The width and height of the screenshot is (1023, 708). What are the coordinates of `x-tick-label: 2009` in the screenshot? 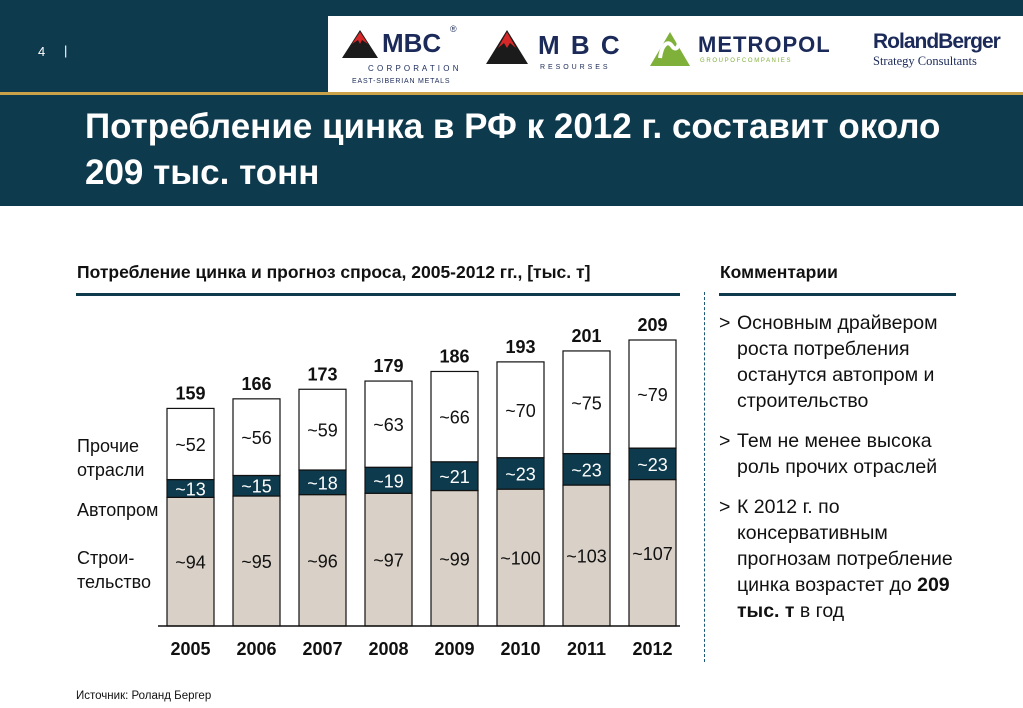 It's located at (454, 649).